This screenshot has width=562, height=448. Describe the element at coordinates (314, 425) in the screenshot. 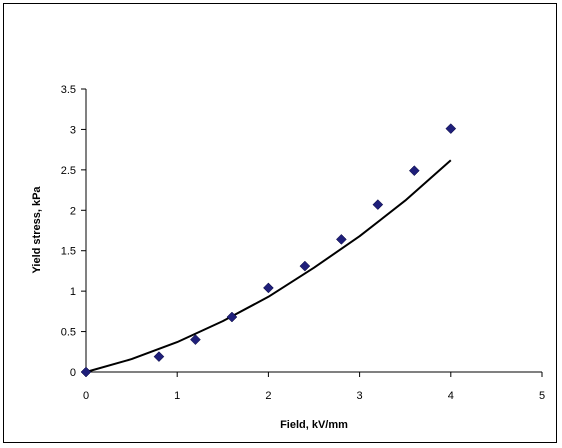

I see `x-axis-label: Field, kV/mm` at that location.